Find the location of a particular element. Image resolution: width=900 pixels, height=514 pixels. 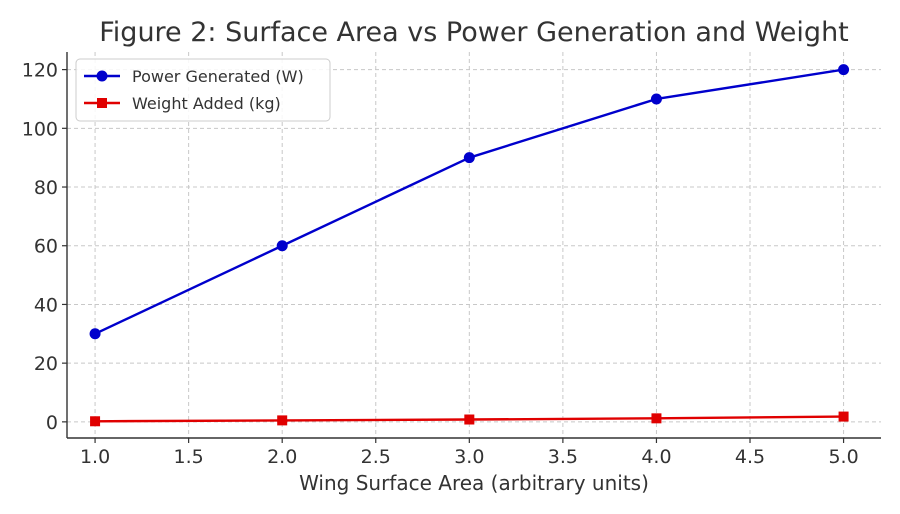

x-ticks: 1.0 1.5 2.0 2.5 3.0 3.5 4.0 4.5 5.0 is located at coordinates (469, 453).